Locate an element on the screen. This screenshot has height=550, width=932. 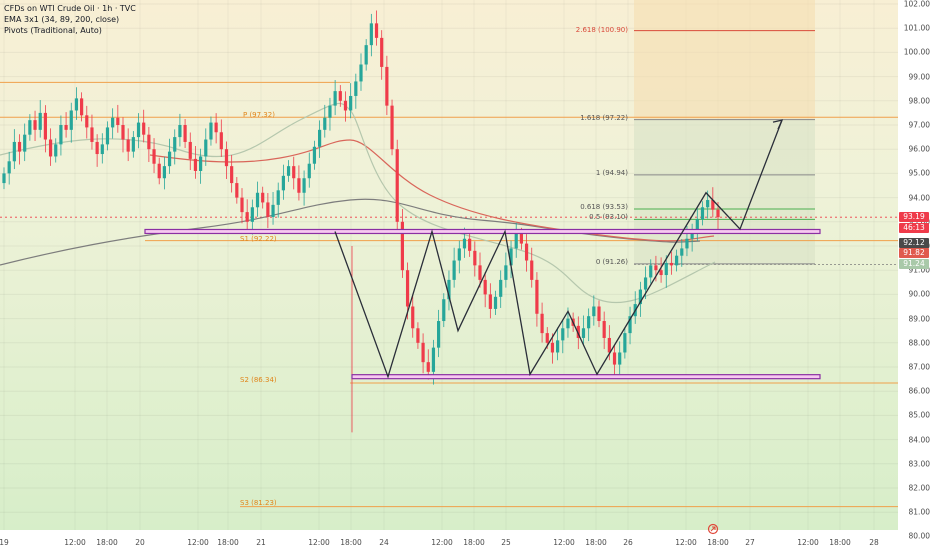
pivot-label-s2: S2 (86.34) is located at coordinates (258, 380).